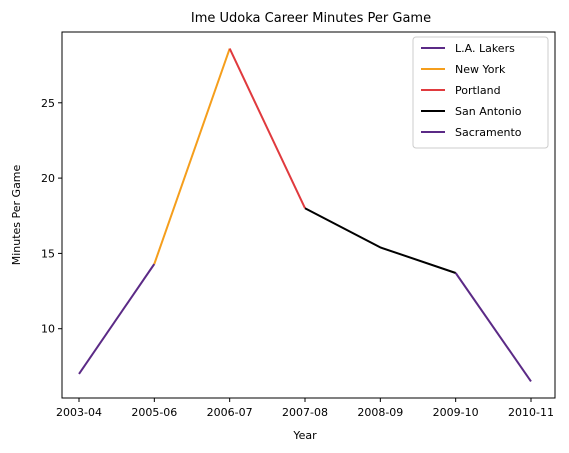  What do you see at coordinates (488, 132) in the screenshot?
I see `legend-entry: Sacramento` at bounding box center [488, 132].